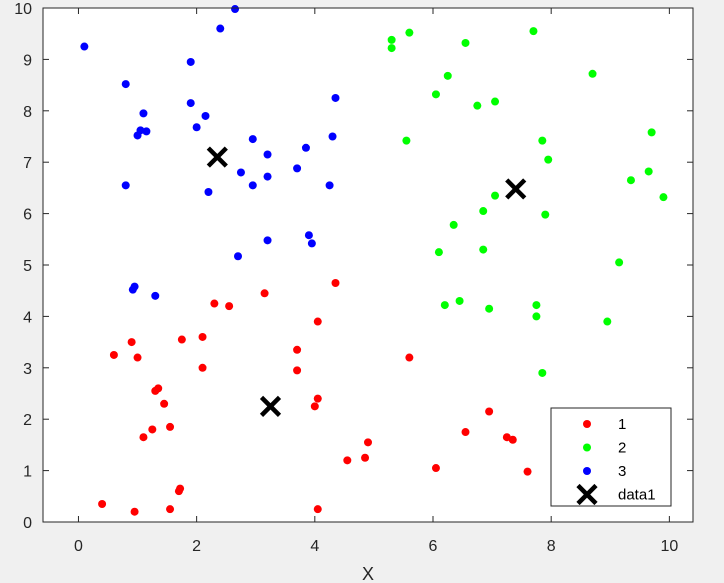  I want to click on y-tick-label: 3, so click(27, 369).